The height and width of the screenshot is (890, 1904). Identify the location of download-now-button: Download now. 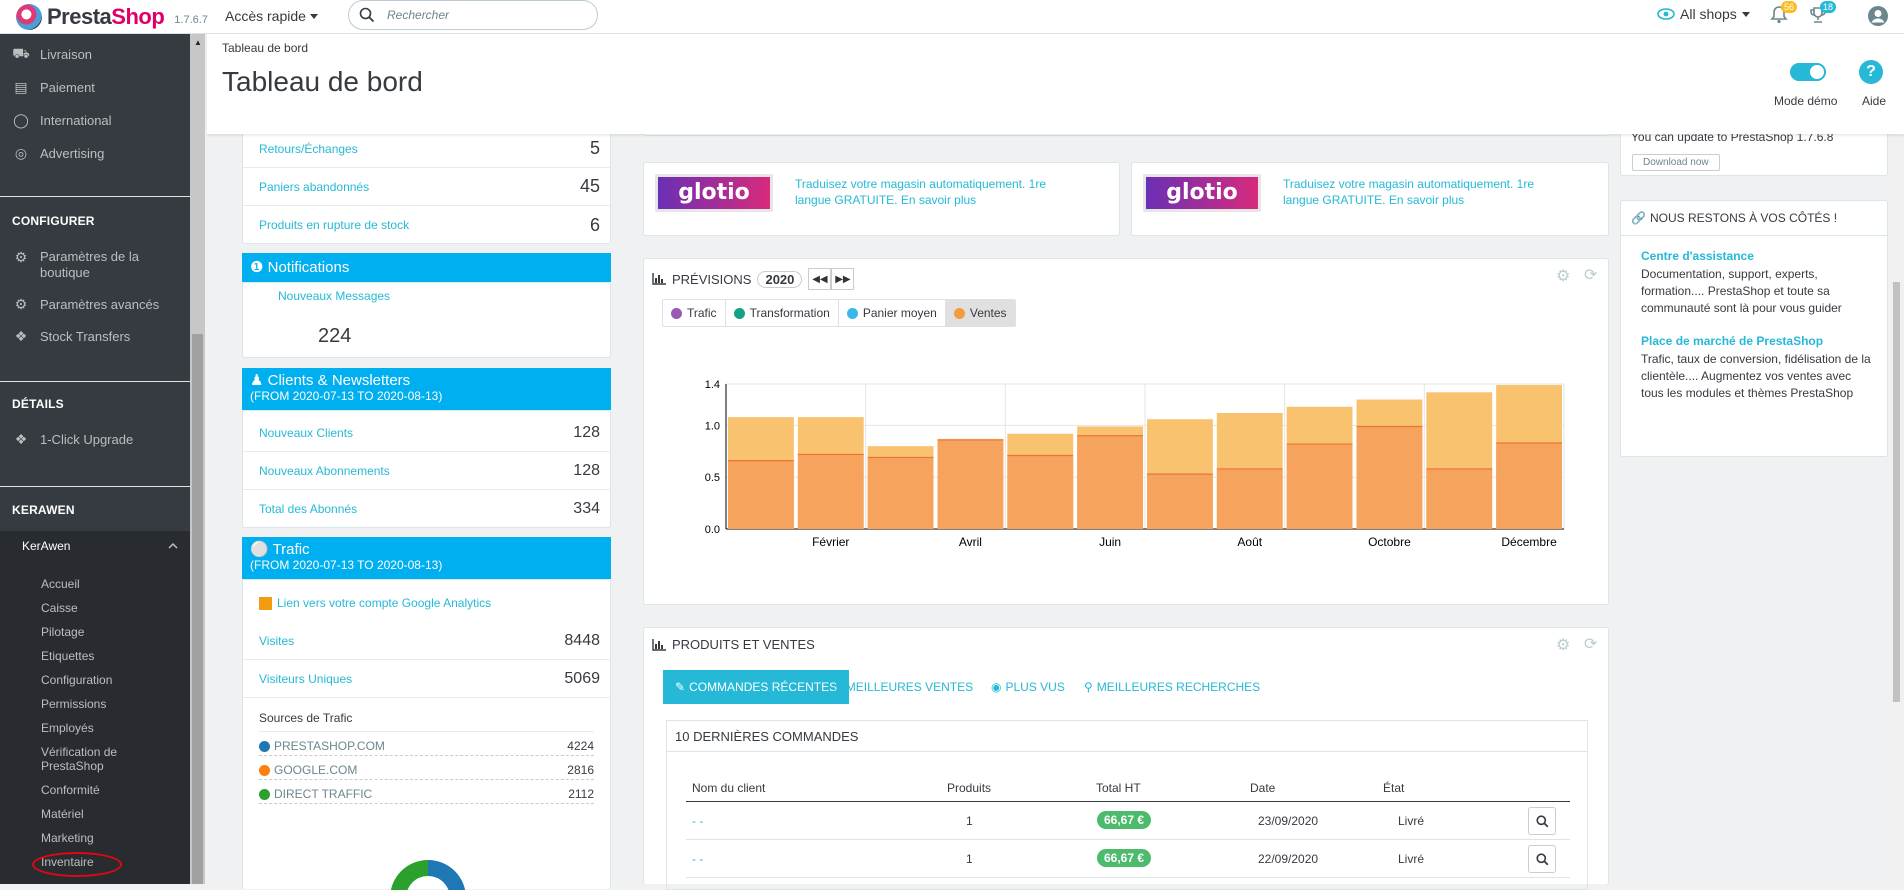
(1676, 162).